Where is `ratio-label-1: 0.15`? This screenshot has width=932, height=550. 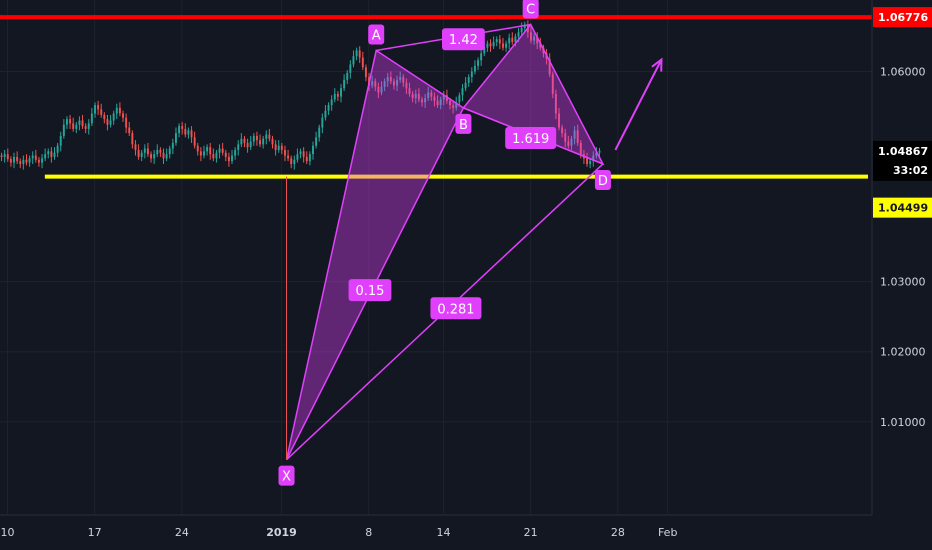 ratio-label-1: 0.15 is located at coordinates (370, 291).